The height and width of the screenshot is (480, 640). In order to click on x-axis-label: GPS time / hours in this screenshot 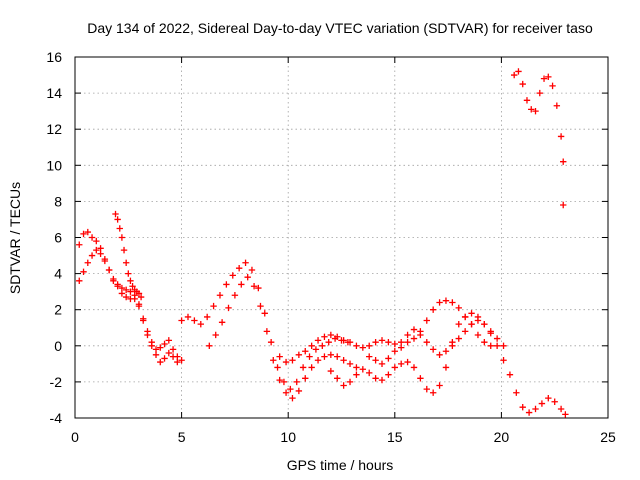, I will do `click(340, 465)`.